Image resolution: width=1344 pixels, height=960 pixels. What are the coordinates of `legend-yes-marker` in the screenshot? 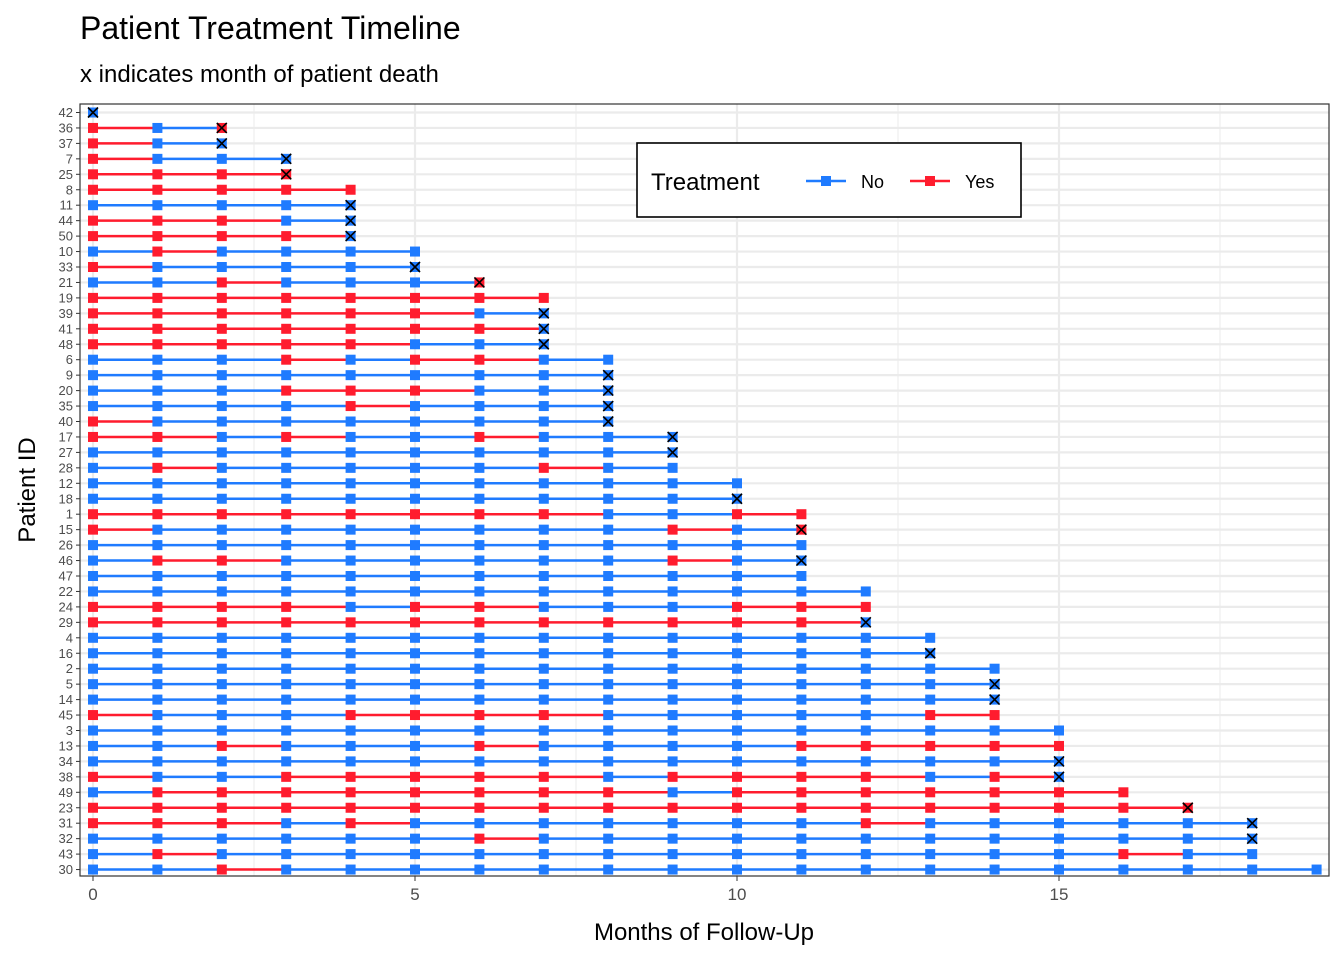 It's located at (930, 181).